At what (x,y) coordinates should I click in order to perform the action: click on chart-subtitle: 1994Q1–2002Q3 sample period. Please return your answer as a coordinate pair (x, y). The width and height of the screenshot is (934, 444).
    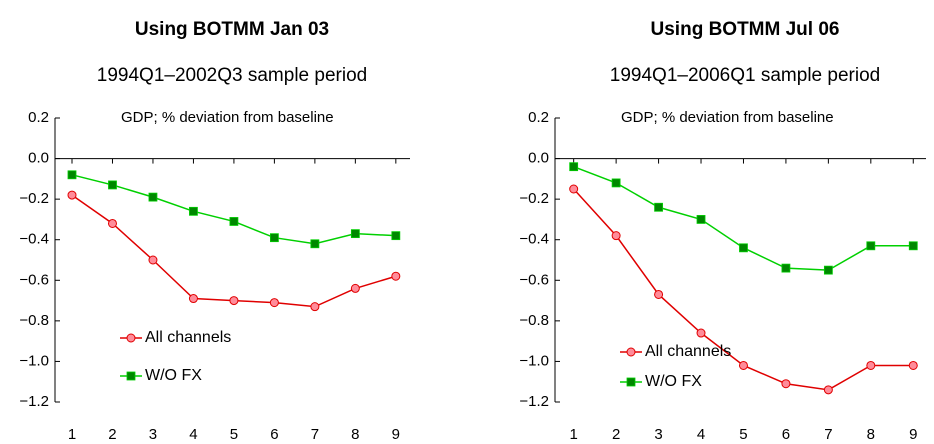
    Looking at the image, I should click on (232, 75).